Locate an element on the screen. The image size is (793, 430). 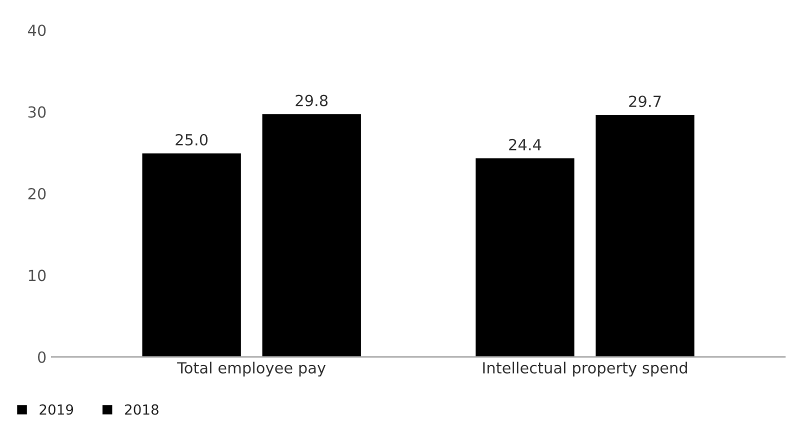
data-label: 24.4 is located at coordinates (525, 144).